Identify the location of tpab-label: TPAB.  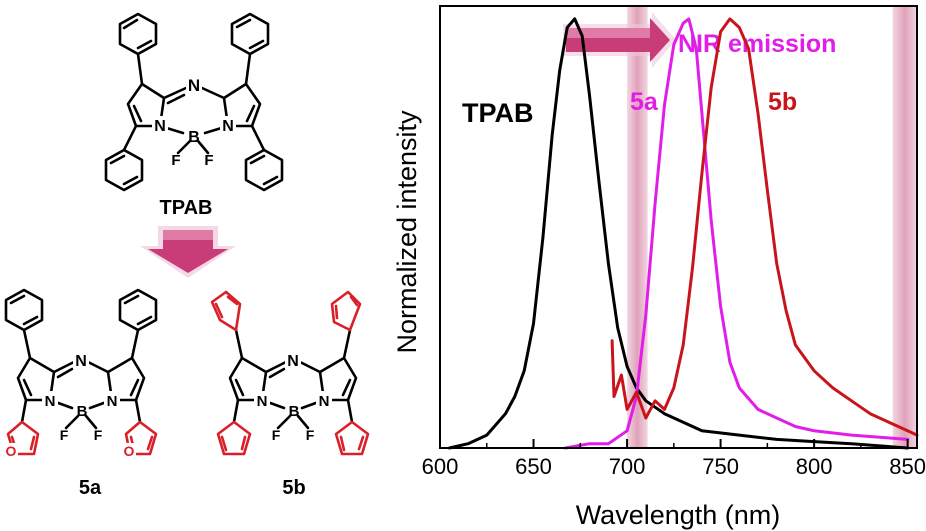
(186, 208).